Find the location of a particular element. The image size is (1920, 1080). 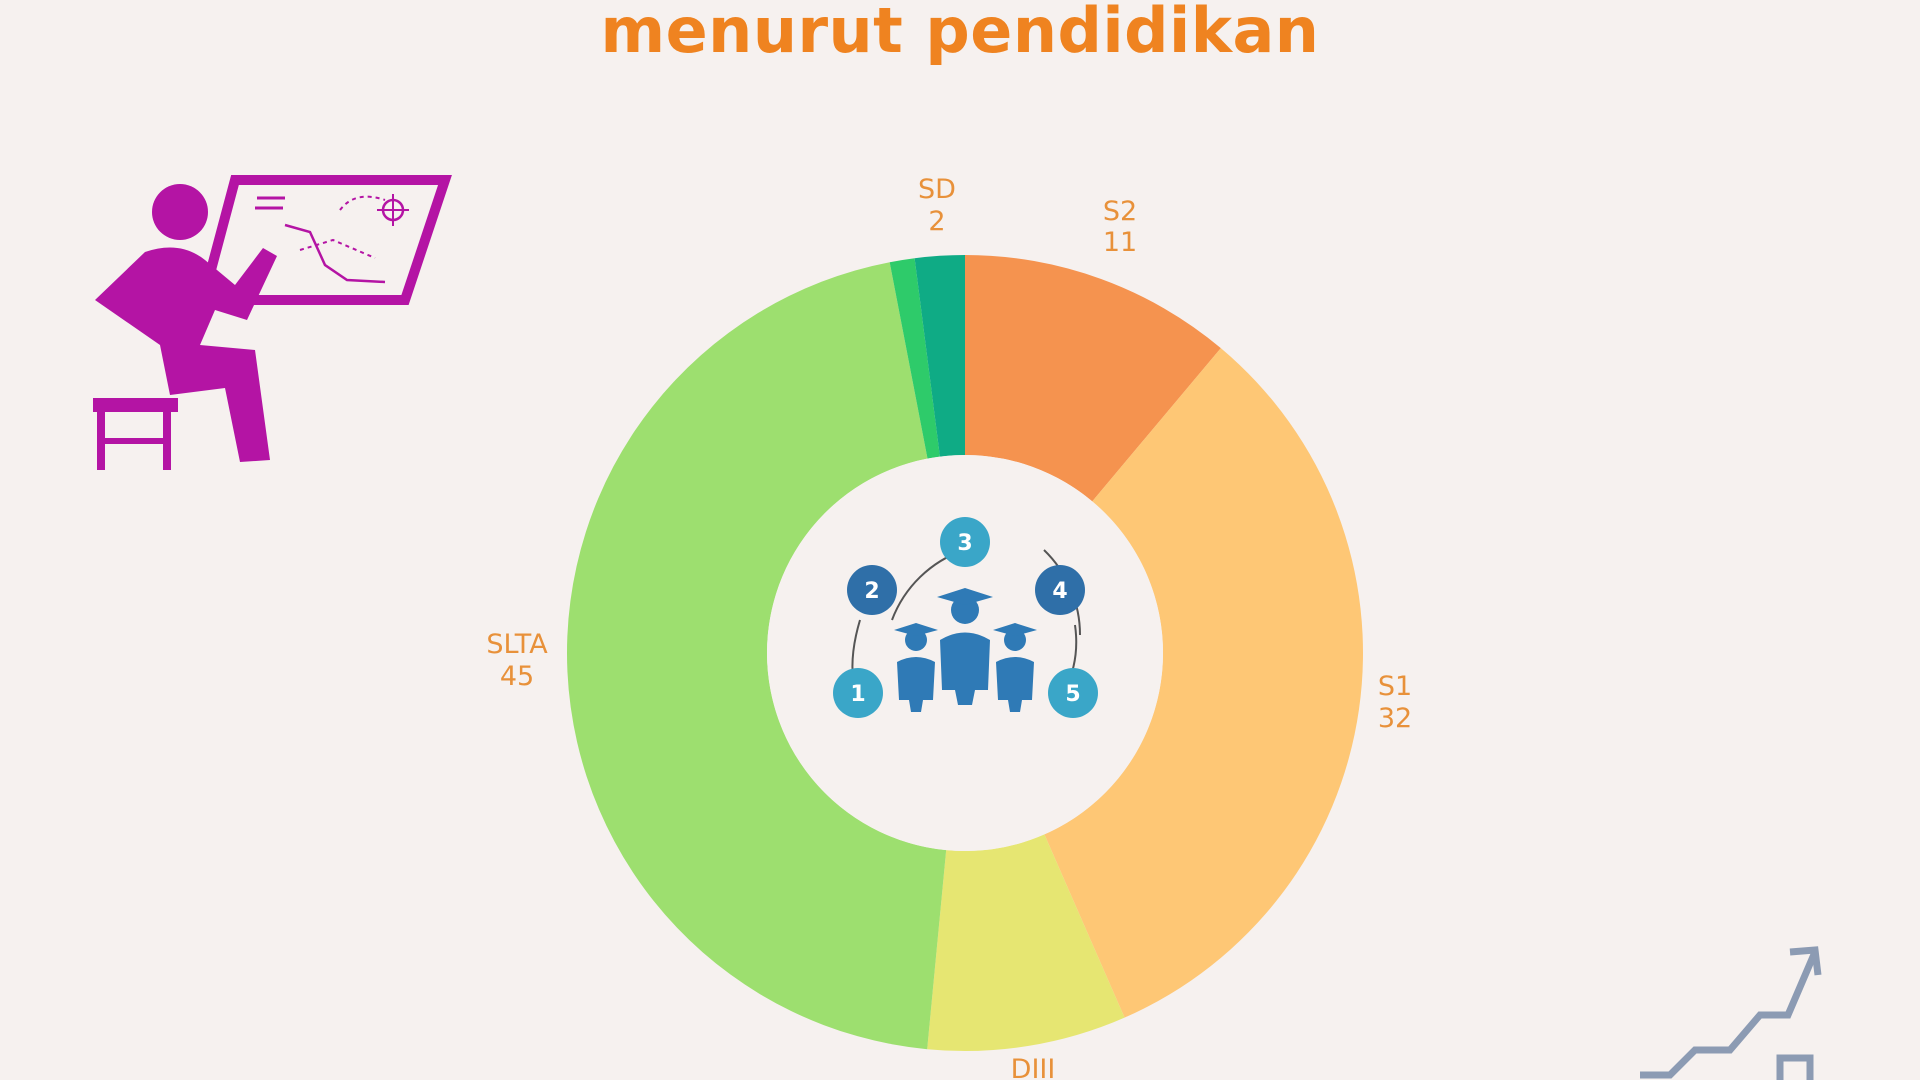

growth-chart-icon is located at coordinates (1731, 1013).